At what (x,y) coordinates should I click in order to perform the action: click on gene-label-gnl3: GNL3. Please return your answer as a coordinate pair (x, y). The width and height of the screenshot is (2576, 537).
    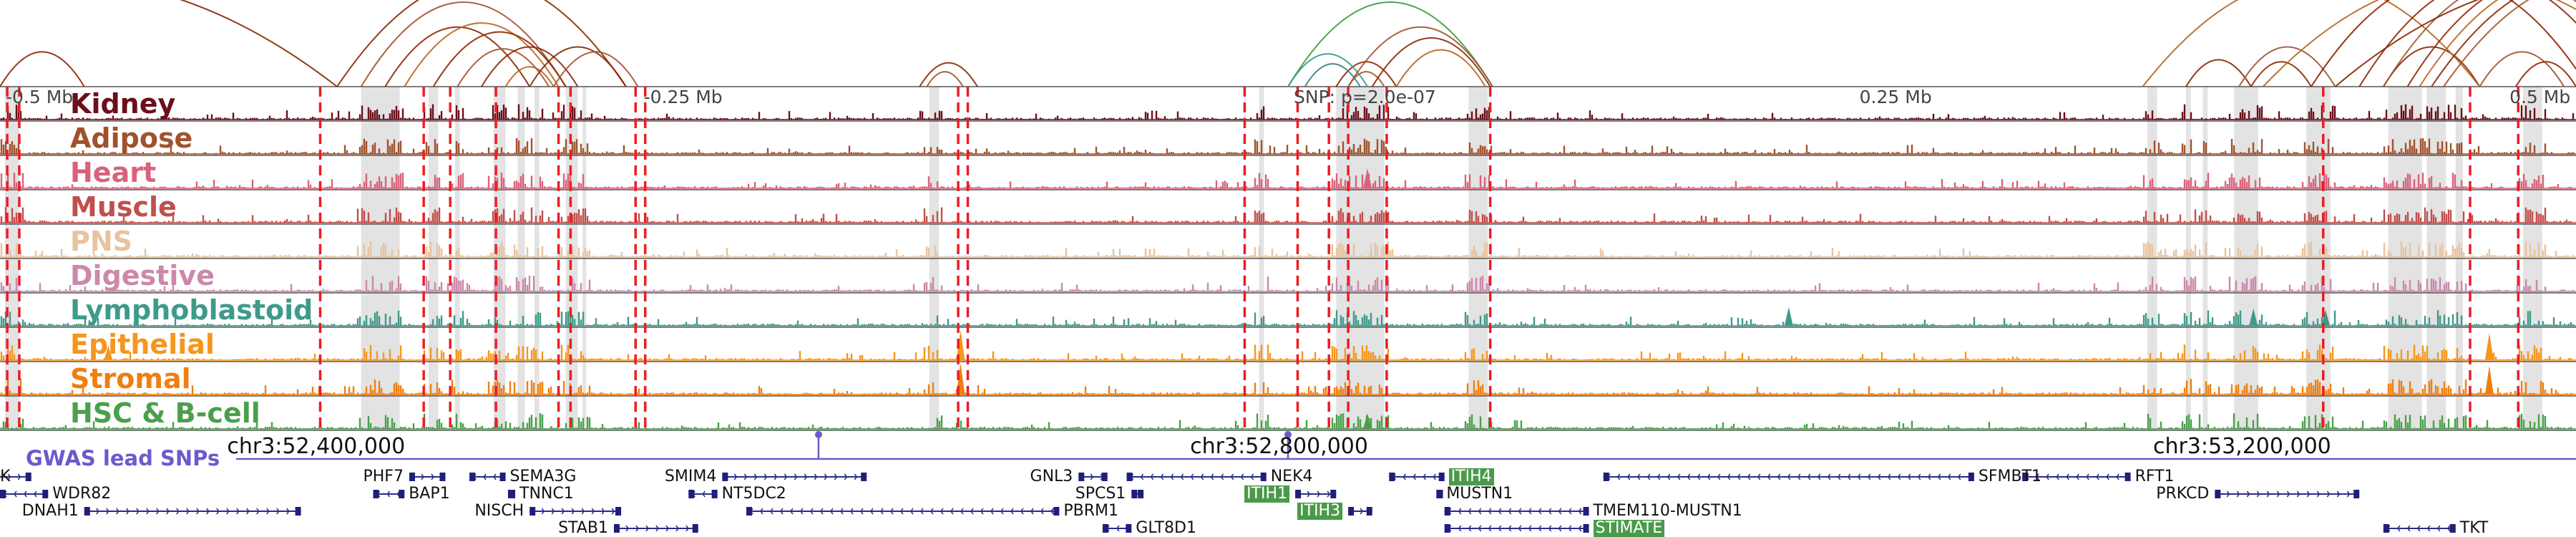
    Looking at the image, I should click on (1051, 476).